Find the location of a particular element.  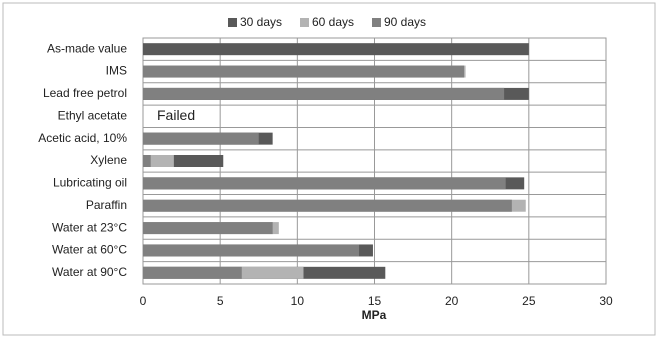

annotation: Failed is located at coordinates (176, 115).